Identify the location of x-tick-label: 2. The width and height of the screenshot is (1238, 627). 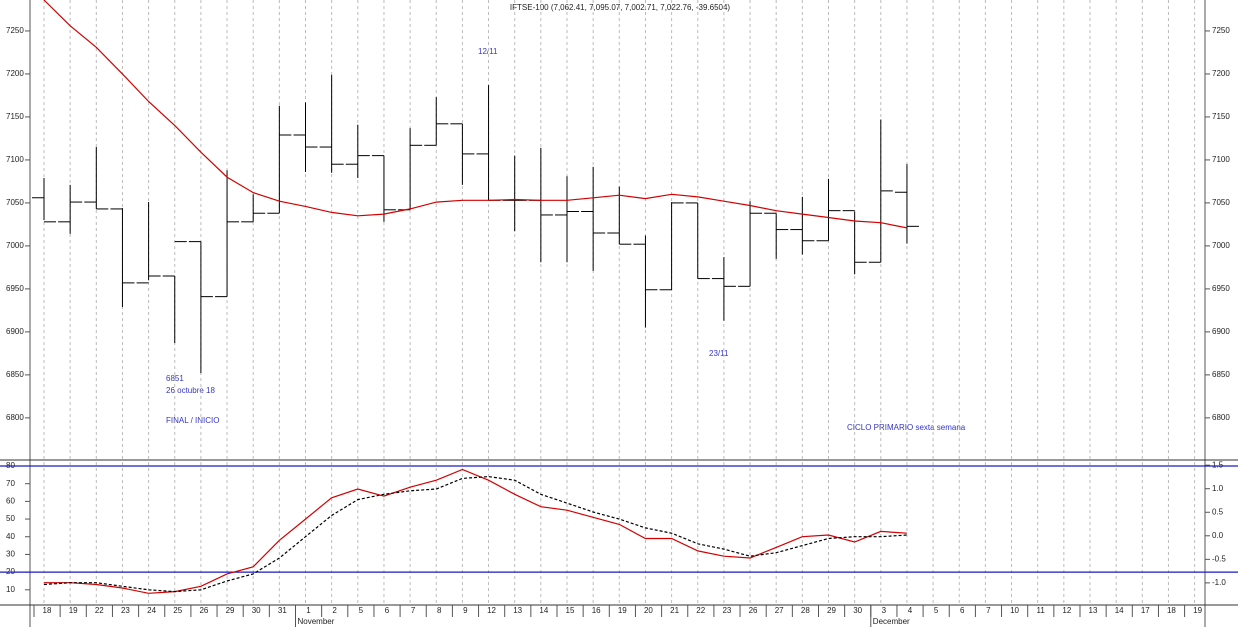
(334, 610).